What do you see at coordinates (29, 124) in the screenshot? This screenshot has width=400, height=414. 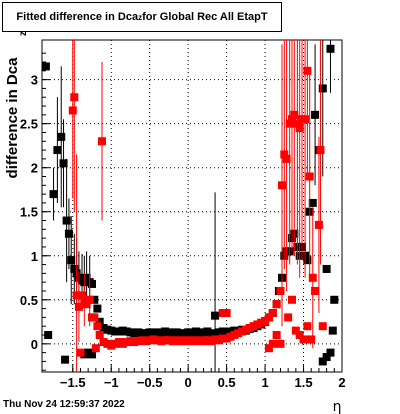 I see `y-tick-label: 2.5` at bounding box center [29, 124].